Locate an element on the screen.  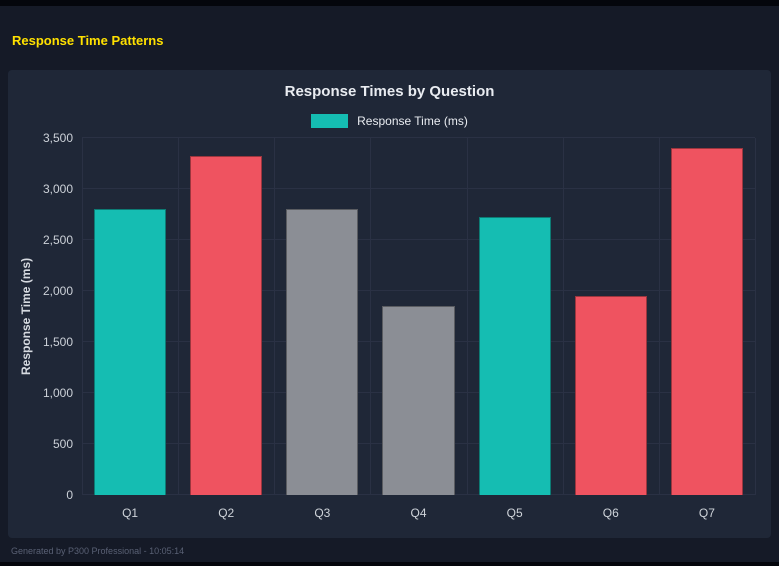
y-tick-label: 2,500 is located at coordinates (57, 240).